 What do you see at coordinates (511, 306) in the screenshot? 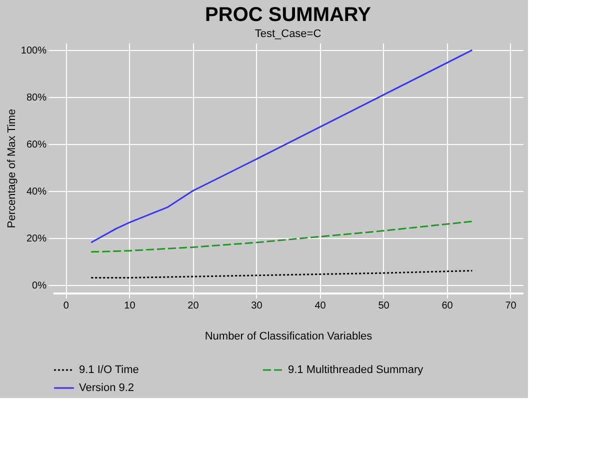
I see `x-tick-label: 70` at bounding box center [511, 306].